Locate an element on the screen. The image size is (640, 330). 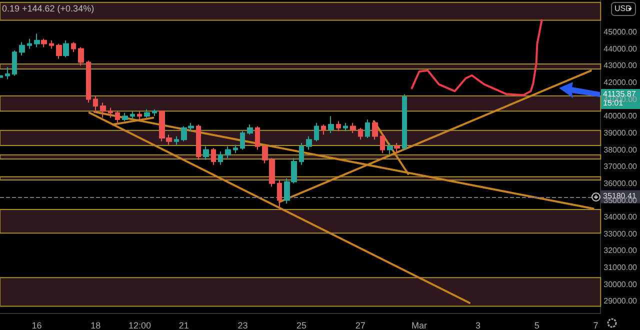
y-tick-label: 34000.00 is located at coordinates (621, 217).